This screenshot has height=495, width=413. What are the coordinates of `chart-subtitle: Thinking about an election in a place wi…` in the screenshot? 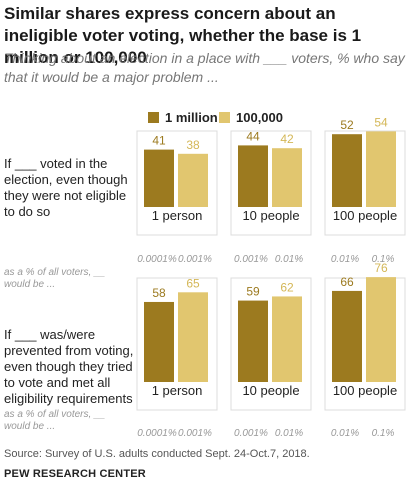 It's located at (204, 67).